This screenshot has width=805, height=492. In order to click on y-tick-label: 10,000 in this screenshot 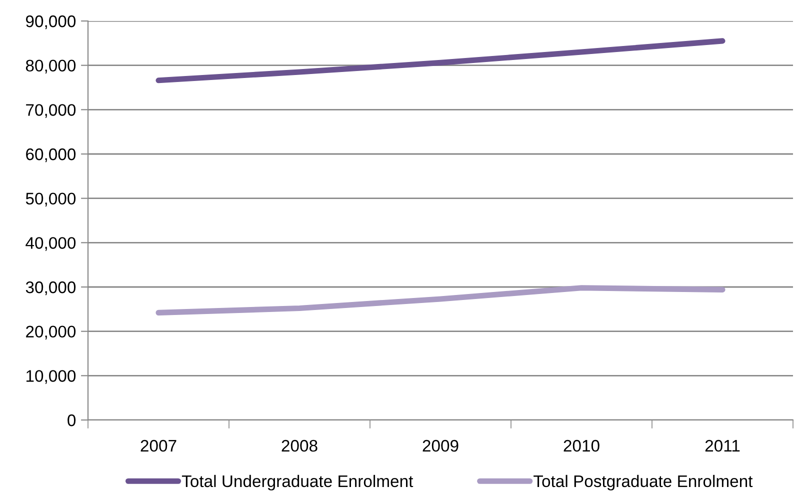, I will do `click(51, 377)`.